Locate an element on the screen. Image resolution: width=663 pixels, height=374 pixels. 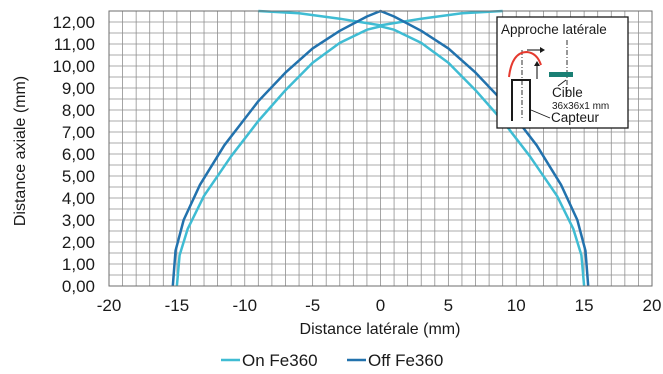
x-axis-ticks: -20 -15 -10 -5 0 5 10 15 20 is located at coordinates (379, 305).